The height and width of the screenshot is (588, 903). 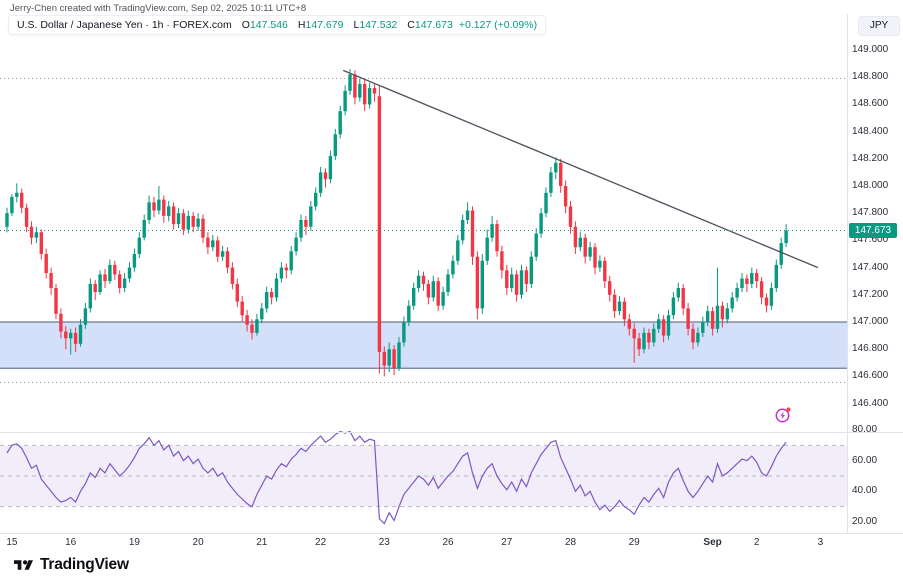 I want to click on date-axis-tick: 29, so click(x=634, y=542).